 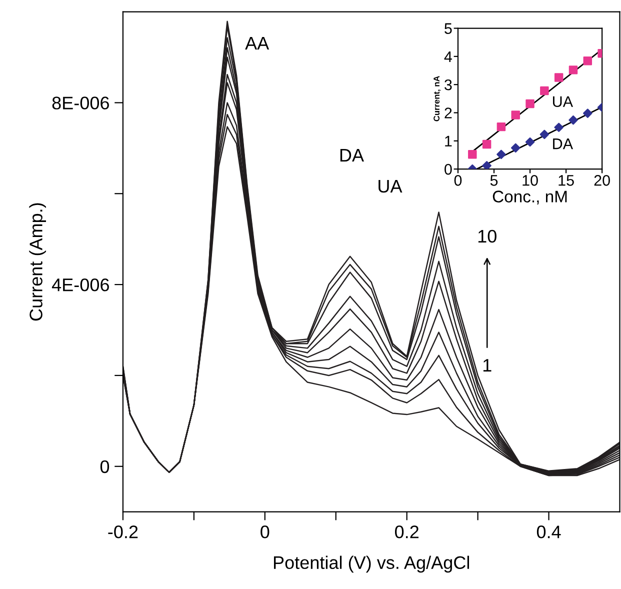 I want to click on y-axis-title: Current, nA, so click(x=437, y=99).